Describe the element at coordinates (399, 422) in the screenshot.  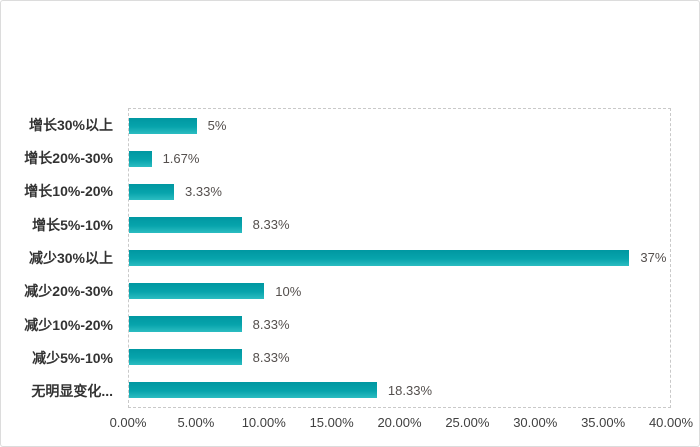
I see `x-axis-tick-label: 20.00%` at that location.